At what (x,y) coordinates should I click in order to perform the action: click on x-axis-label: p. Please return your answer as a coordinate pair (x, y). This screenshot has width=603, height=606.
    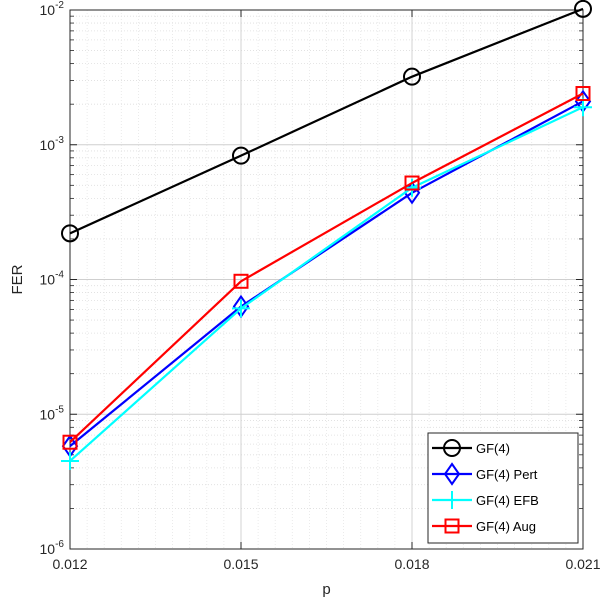
    Looking at the image, I should click on (326, 589).